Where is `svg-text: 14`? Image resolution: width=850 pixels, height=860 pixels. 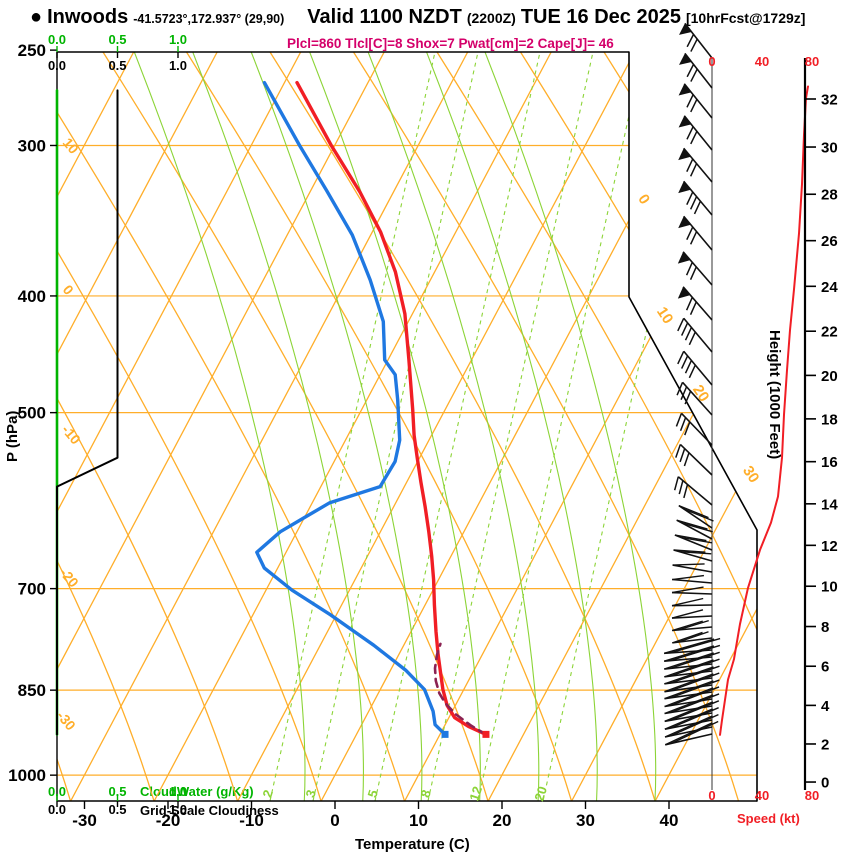 svg-text: 14 is located at coordinates (829, 504).